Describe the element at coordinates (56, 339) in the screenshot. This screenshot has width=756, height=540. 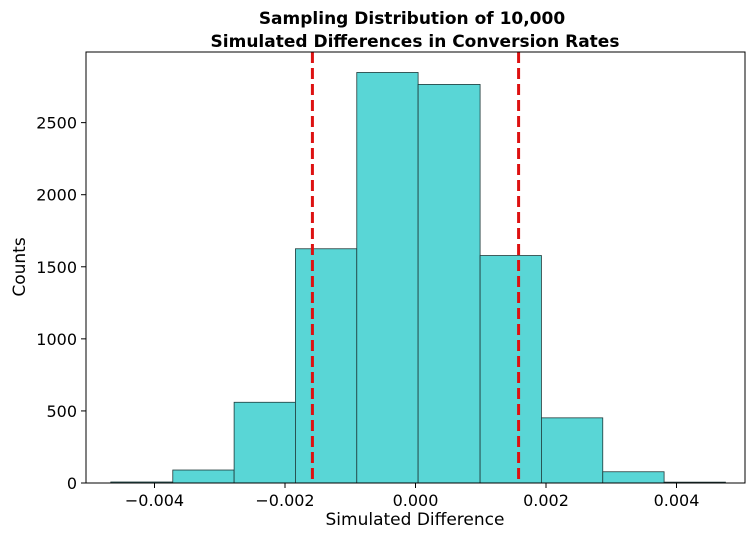
I see `y-tick-label-3: 1000` at that location.